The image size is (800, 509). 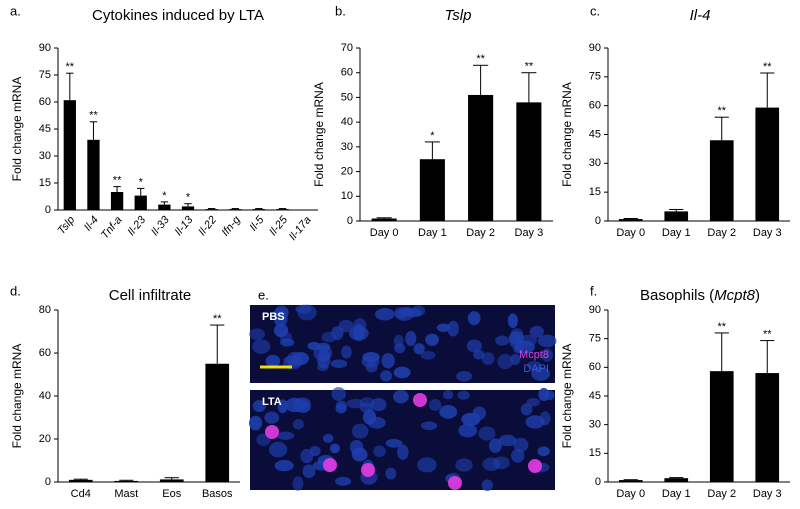 What do you see at coordinates (347, 171) in the screenshot?
I see `y-tick-label: 20` at bounding box center [347, 171].